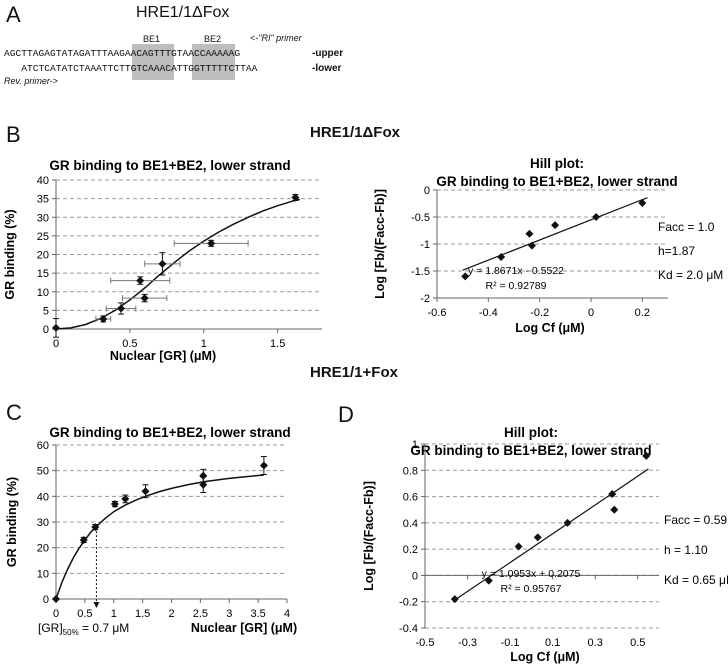  What do you see at coordinates (276, 38) in the screenshot?
I see `ri-primer-label: <-"RI" primer` at bounding box center [276, 38].